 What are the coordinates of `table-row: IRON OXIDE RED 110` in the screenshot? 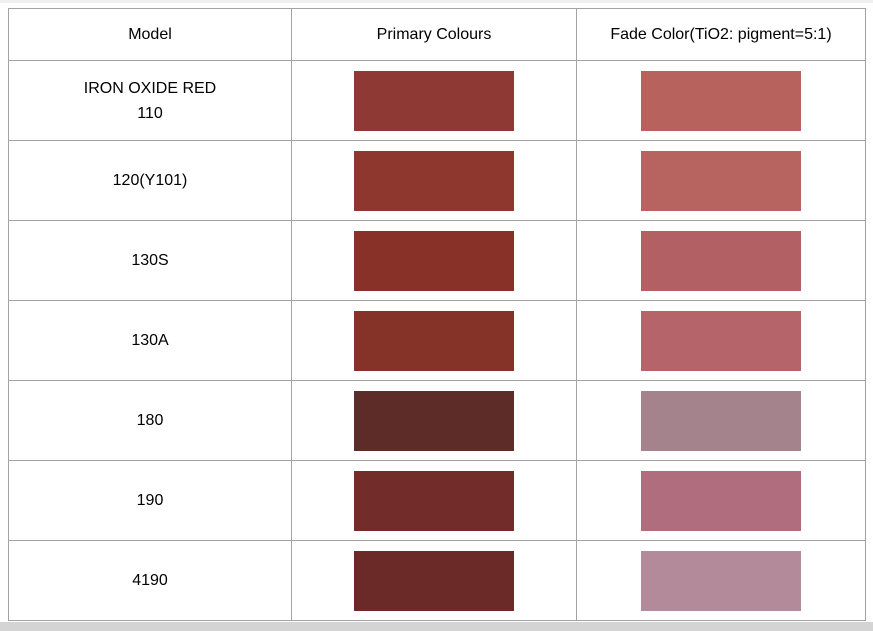 It's located at (437, 100).